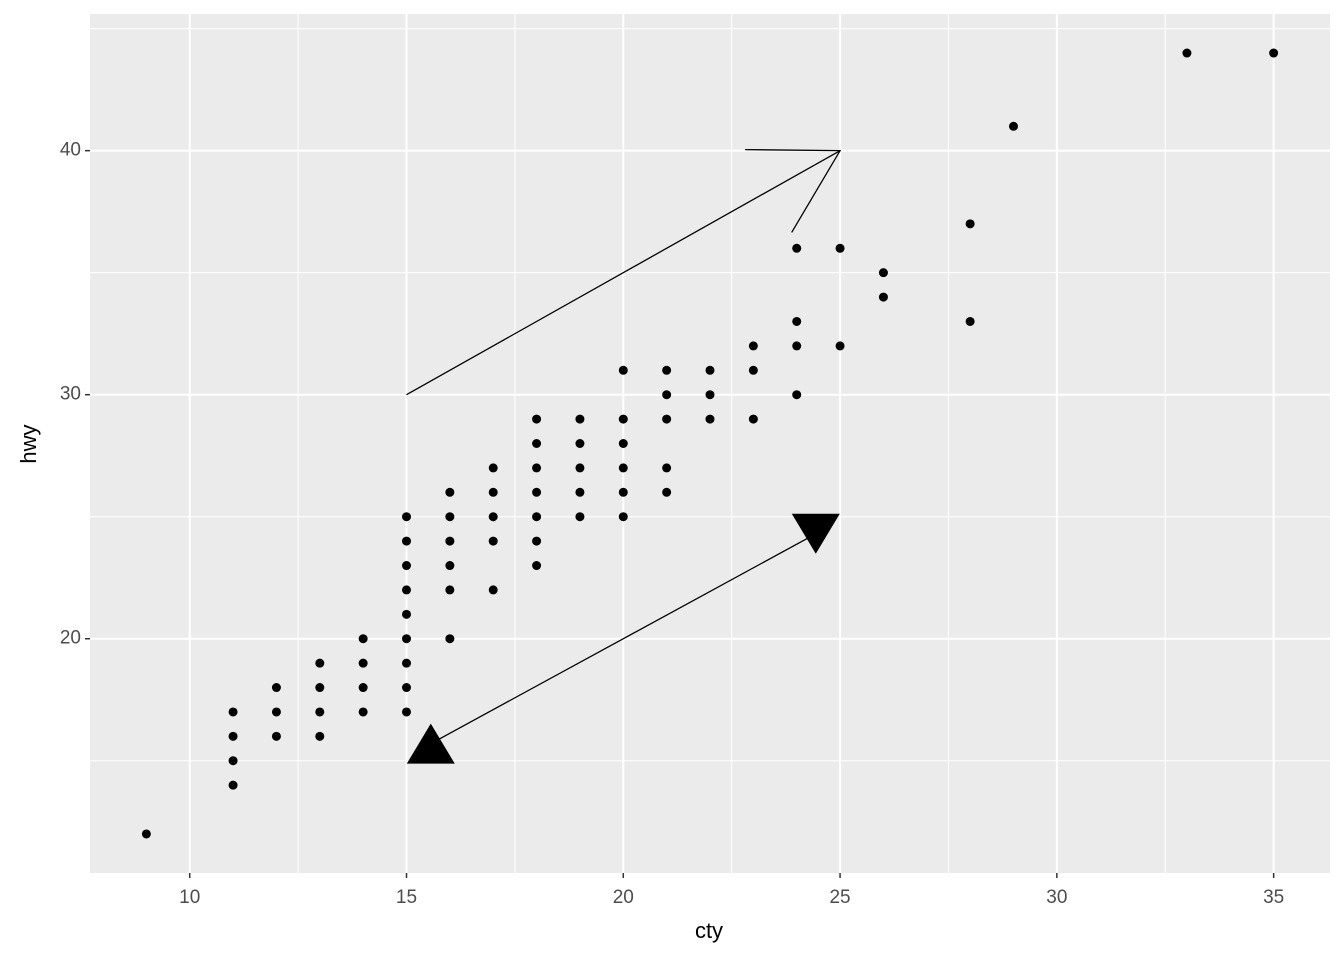 The image size is (1344, 965). Describe the element at coordinates (815, 533) in the screenshot. I see `annotation-triangle-down` at that location.